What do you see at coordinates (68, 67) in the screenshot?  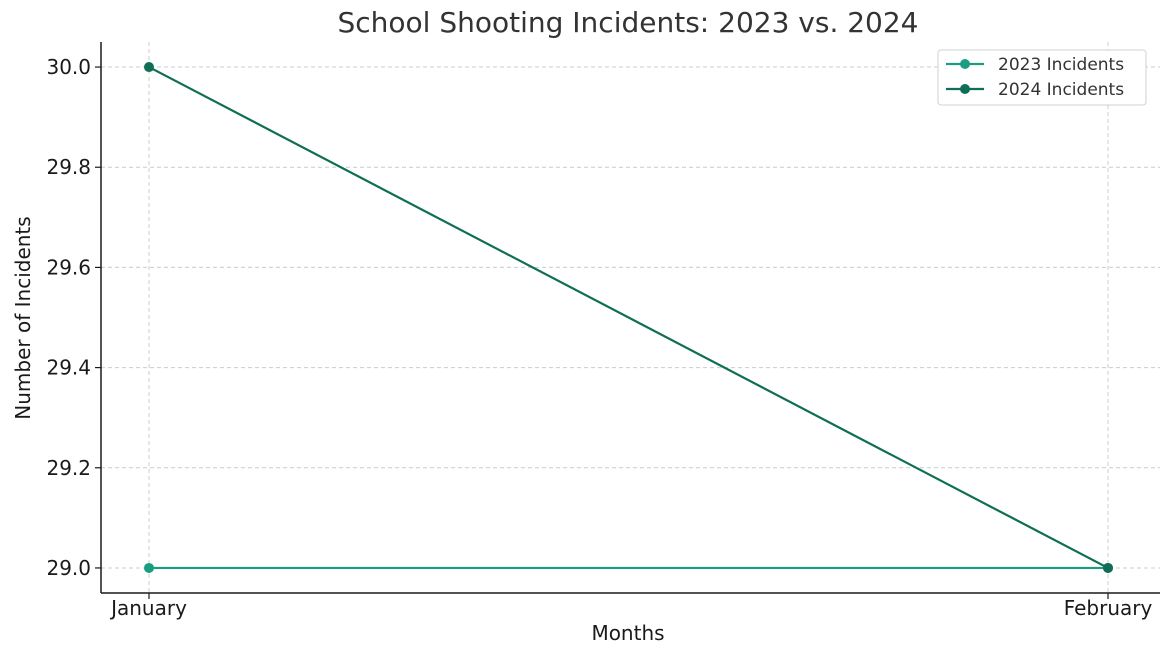 I see `y-tick-label: 30.0` at bounding box center [68, 67].